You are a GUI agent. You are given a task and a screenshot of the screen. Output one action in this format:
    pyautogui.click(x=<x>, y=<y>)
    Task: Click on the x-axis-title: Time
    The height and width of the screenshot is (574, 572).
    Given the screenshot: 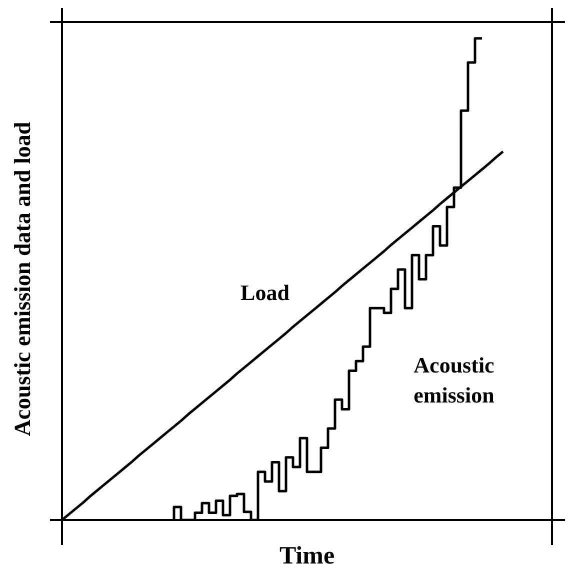 What is the action you would take?
    pyautogui.click(x=307, y=556)
    